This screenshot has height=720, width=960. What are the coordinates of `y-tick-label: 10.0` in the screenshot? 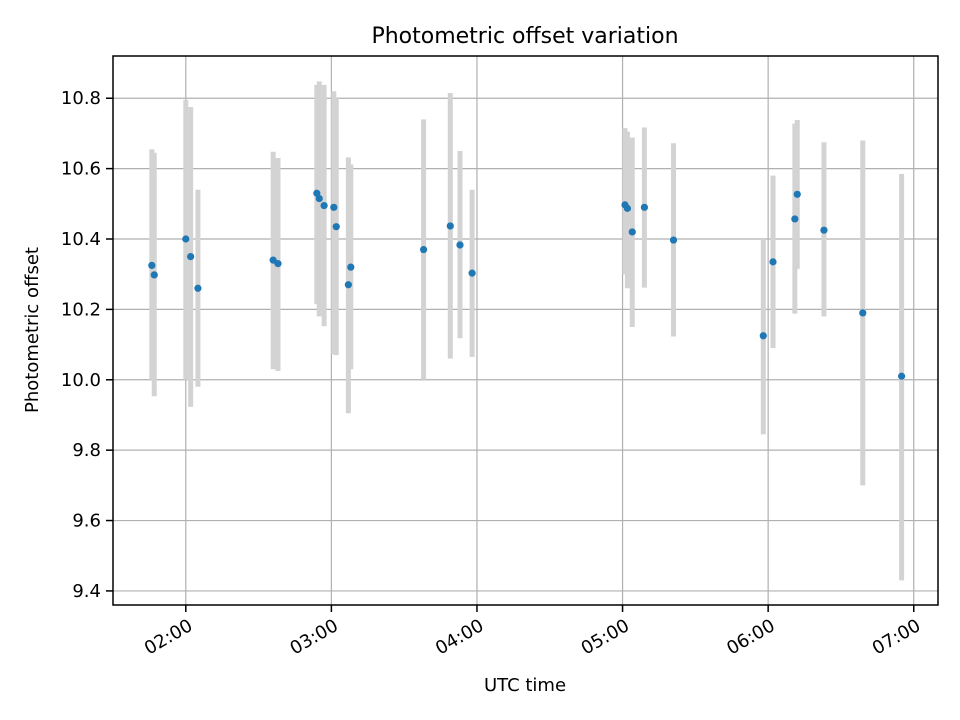 It's located at (81, 380).